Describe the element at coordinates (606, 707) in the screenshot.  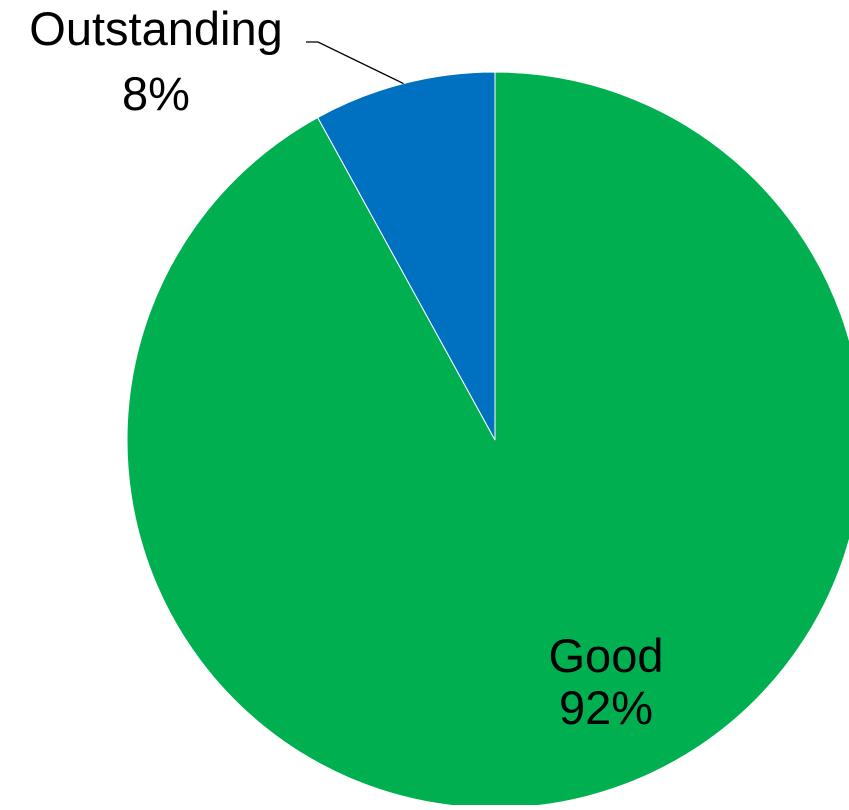
I see `data-label-good-percent: 92%` at that location.